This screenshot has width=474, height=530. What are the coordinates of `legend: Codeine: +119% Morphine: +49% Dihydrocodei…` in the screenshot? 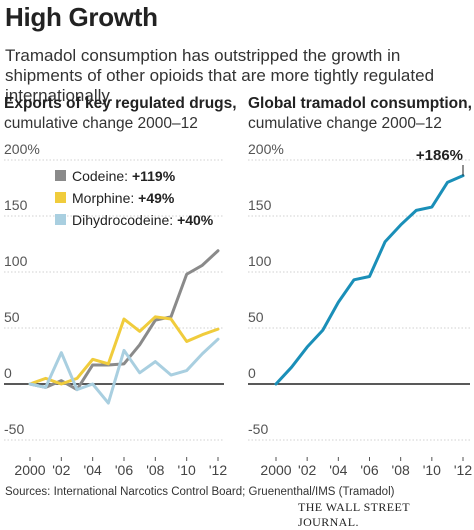 It's located at (134, 198).